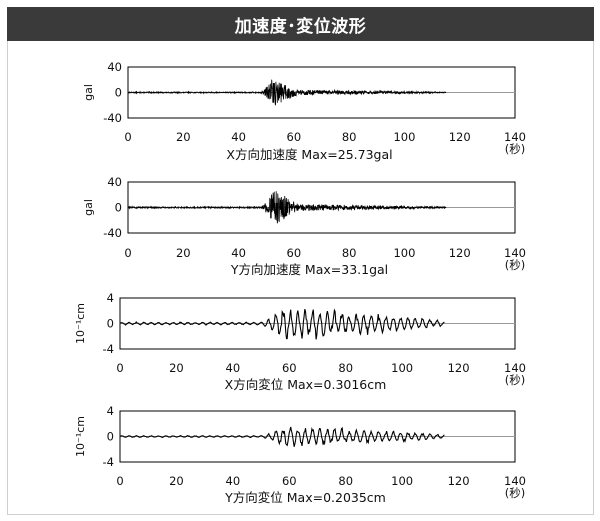 This screenshot has height=521, width=600. Describe the element at coordinates (309, 154) in the screenshot. I see `chart-title: X方向加速度 Max=25.73gal` at that location.